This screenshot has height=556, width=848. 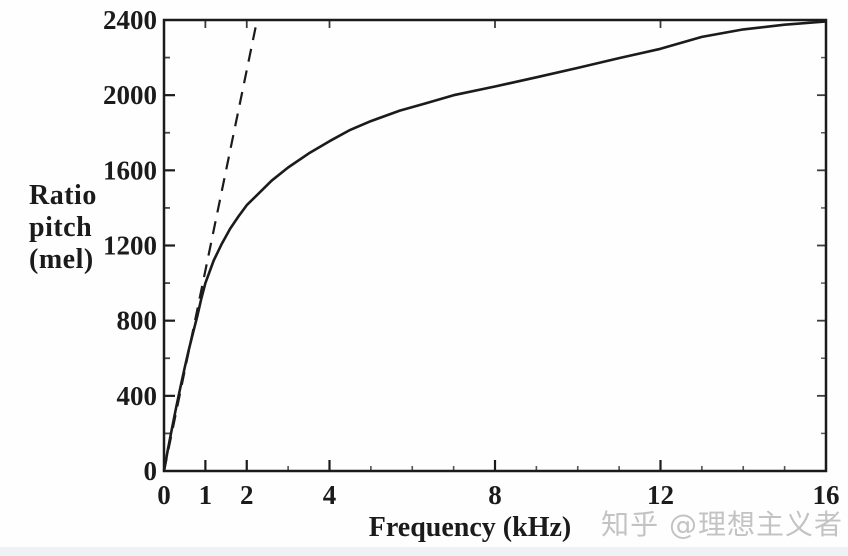 I want to click on y-tick-label: 400, so click(x=137, y=396).